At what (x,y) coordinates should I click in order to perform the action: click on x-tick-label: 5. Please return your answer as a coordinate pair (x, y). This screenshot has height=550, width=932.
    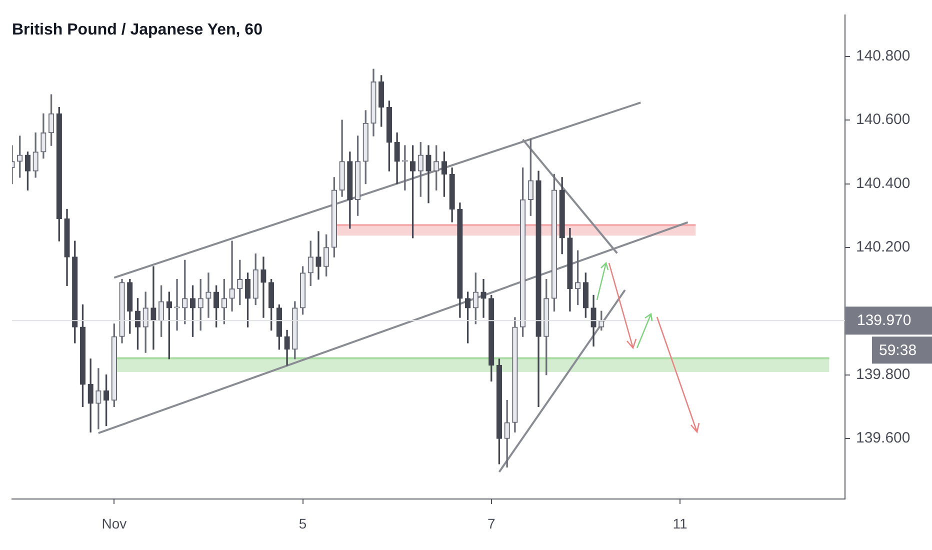
    Looking at the image, I should click on (302, 523).